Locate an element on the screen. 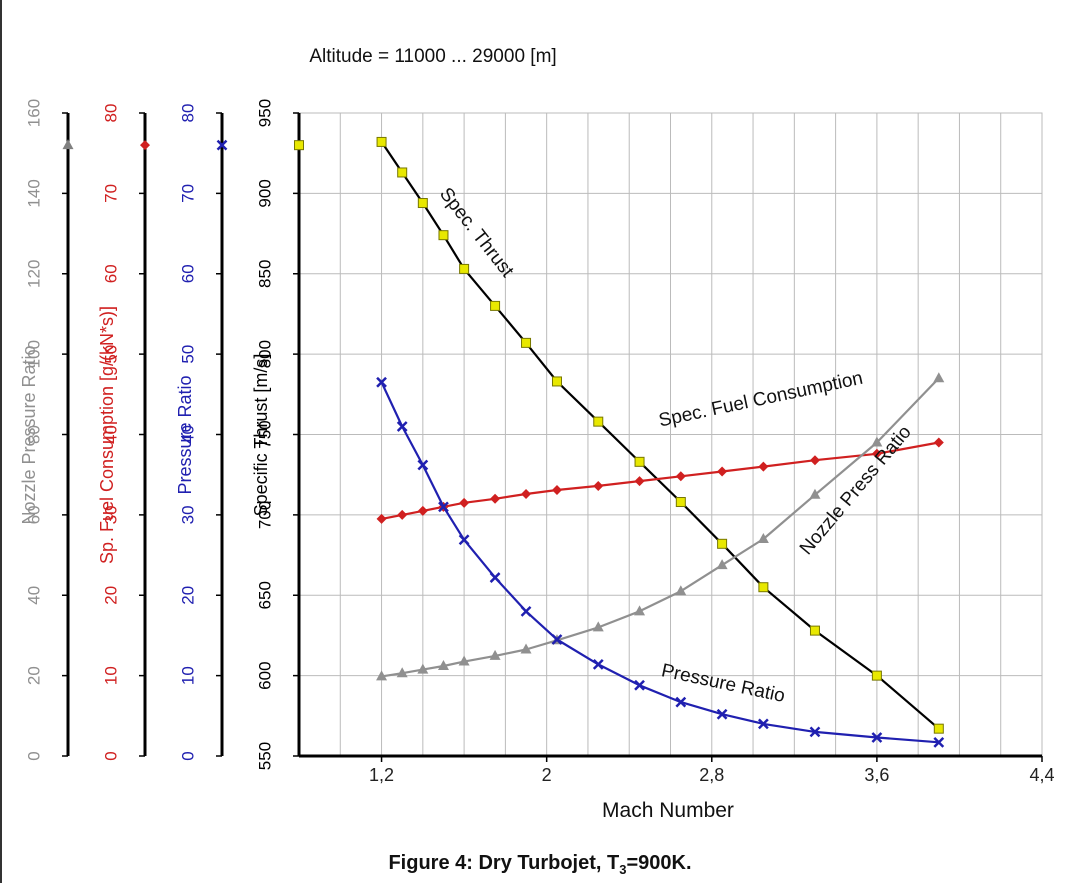 This screenshot has width=1080, height=883. y-tick-label-thrust: 700 is located at coordinates (264, 515).